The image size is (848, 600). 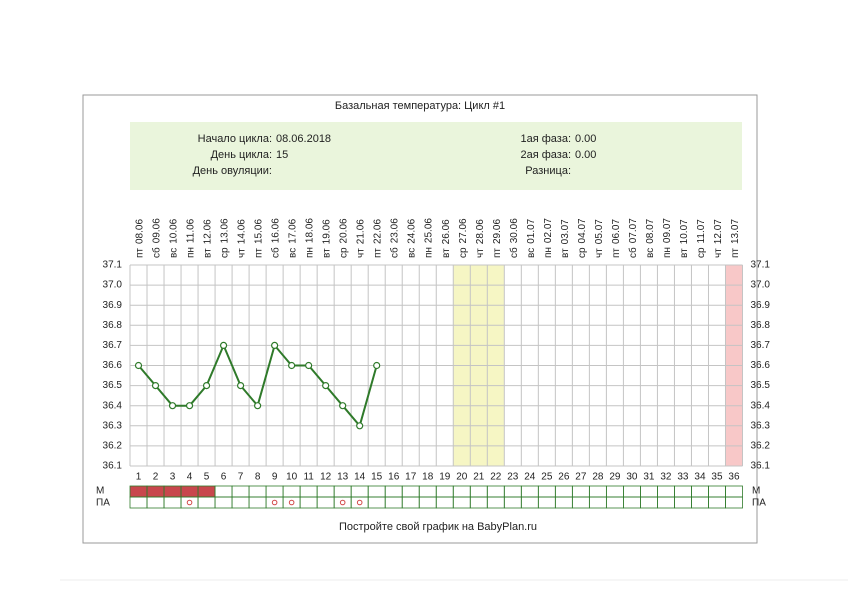 What do you see at coordinates (156, 252) in the screenshot?
I see `weekday: сб` at bounding box center [156, 252].